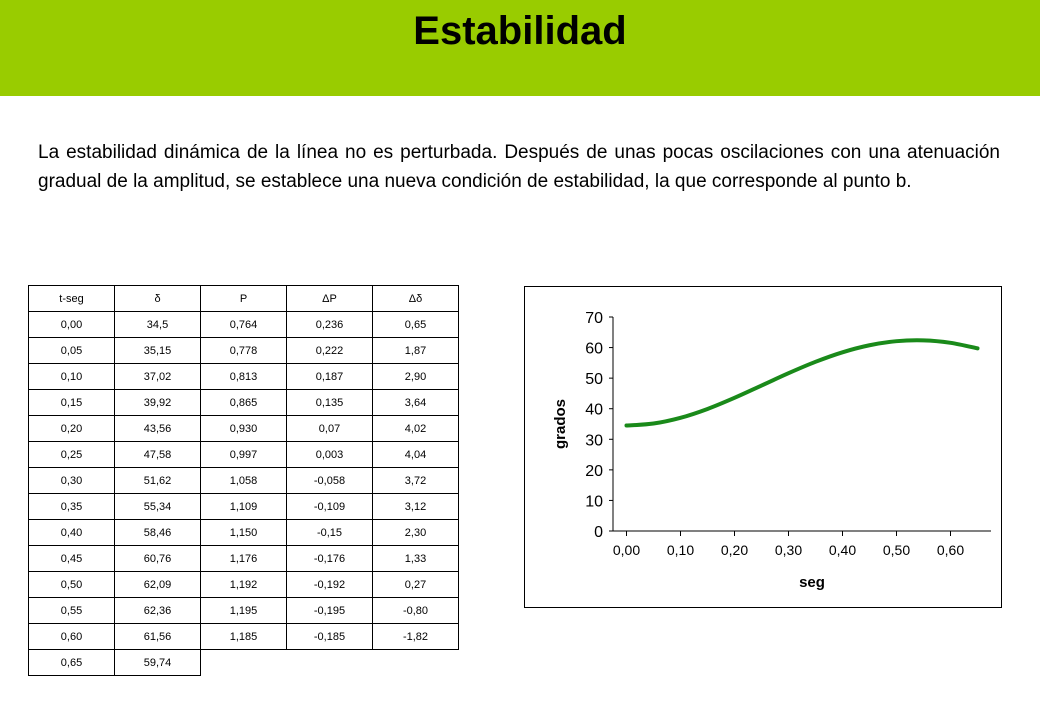  What do you see at coordinates (415, 350) in the screenshot?
I see `table-cell: 1,87` at bounding box center [415, 350].